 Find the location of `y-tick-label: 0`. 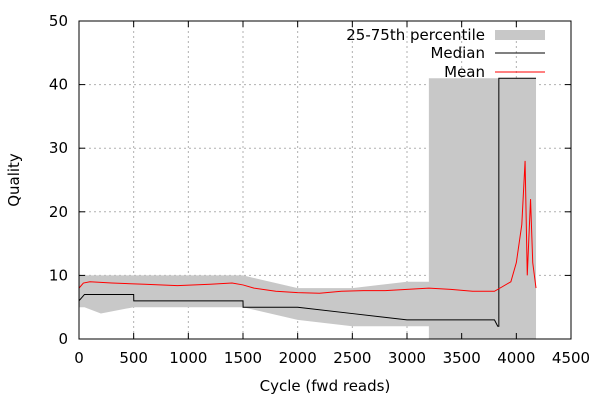

y-tick-label: 0 is located at coordinates (63, 339).